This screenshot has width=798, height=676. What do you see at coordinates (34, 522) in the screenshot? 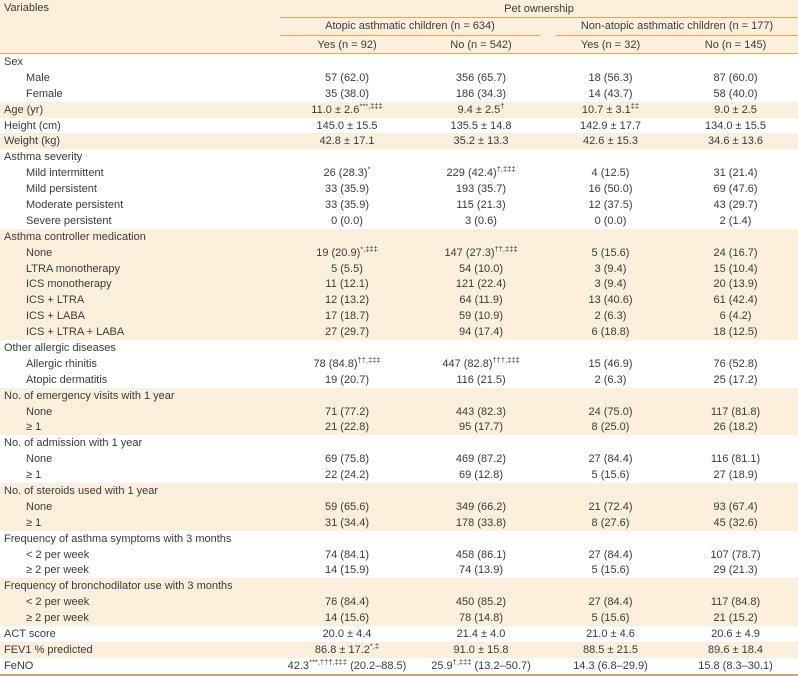
I see `row-label: ≥ 1` at bounding box center [34, 522].